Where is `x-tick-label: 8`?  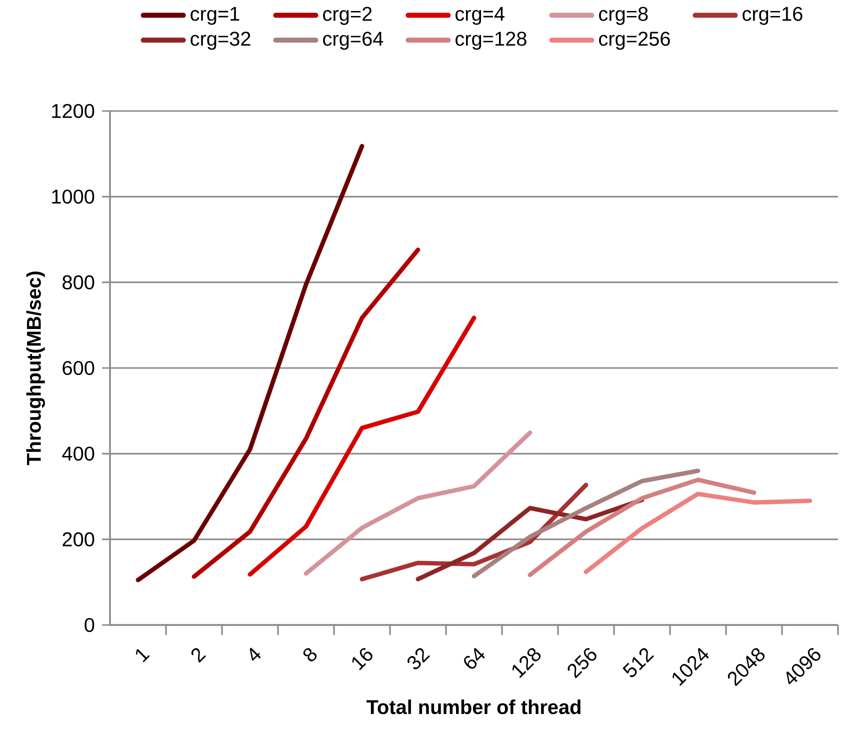 x-tick-label: 8 is located at coordinates (310, 655).